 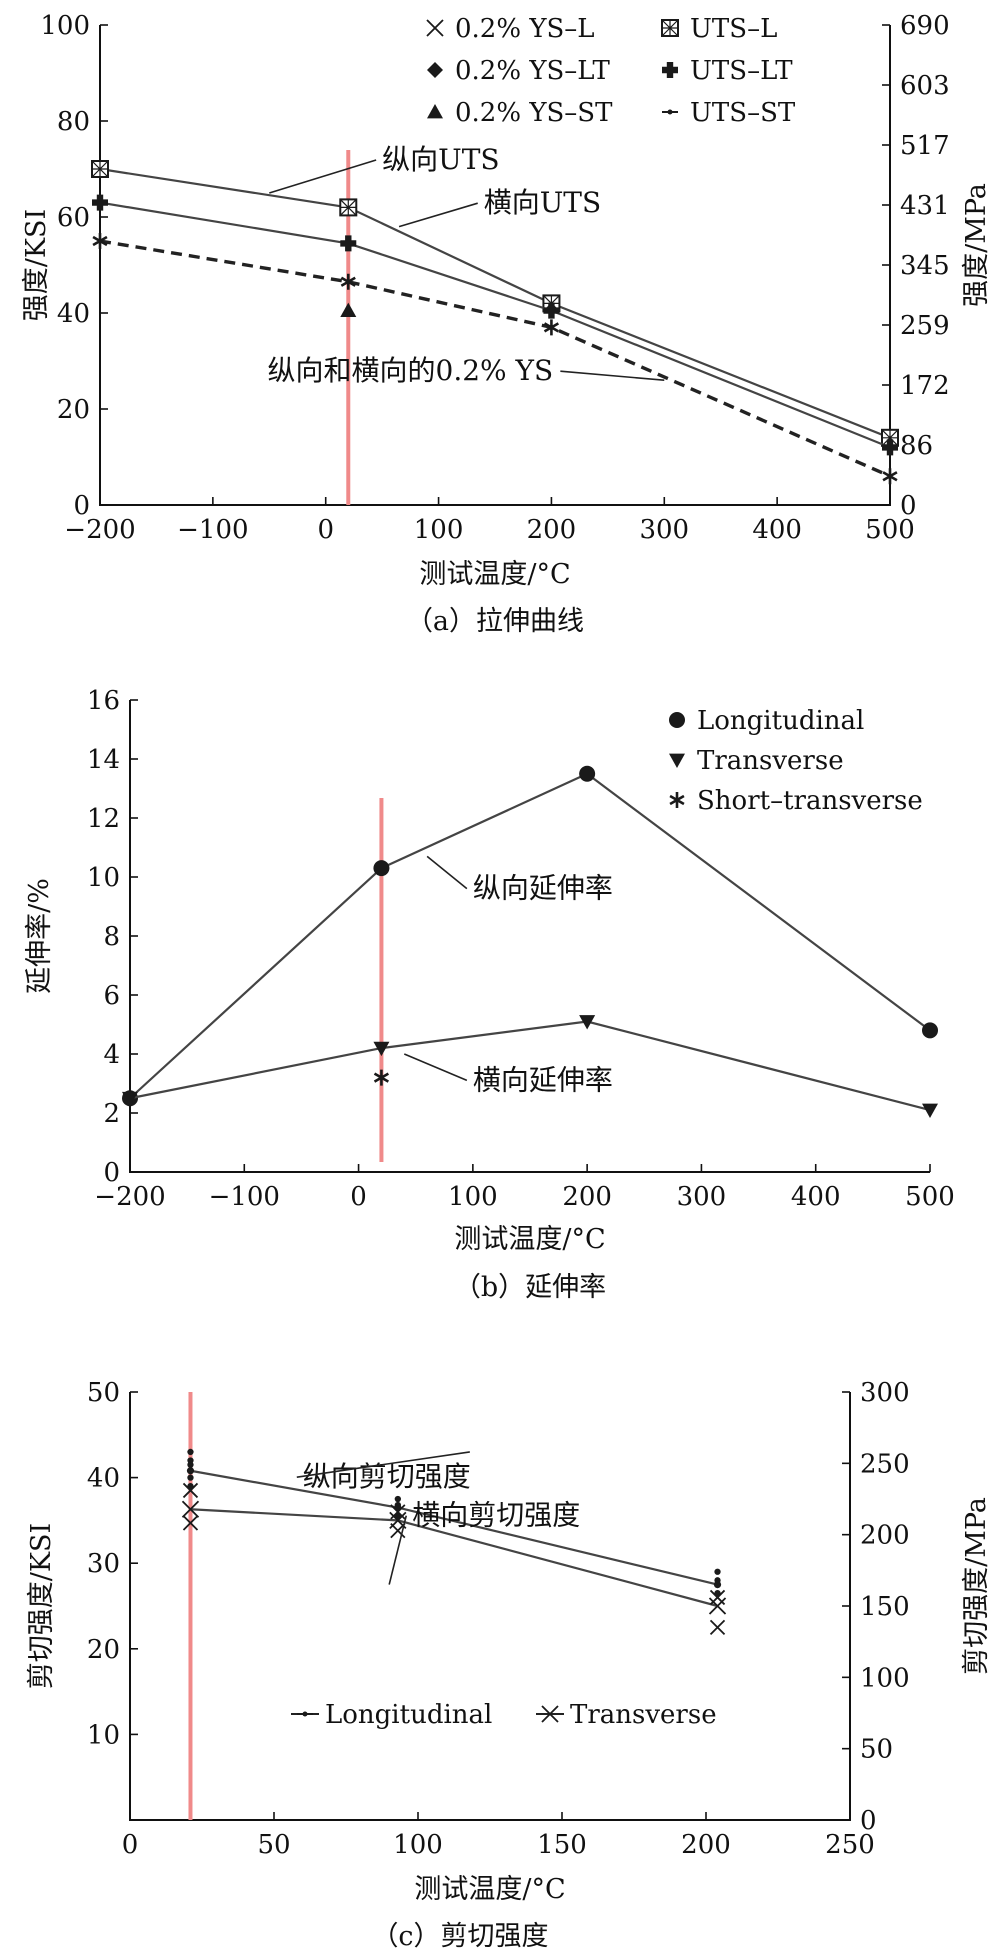 I want to click on legend-label: UTS–L, so click(x=733, y=29).